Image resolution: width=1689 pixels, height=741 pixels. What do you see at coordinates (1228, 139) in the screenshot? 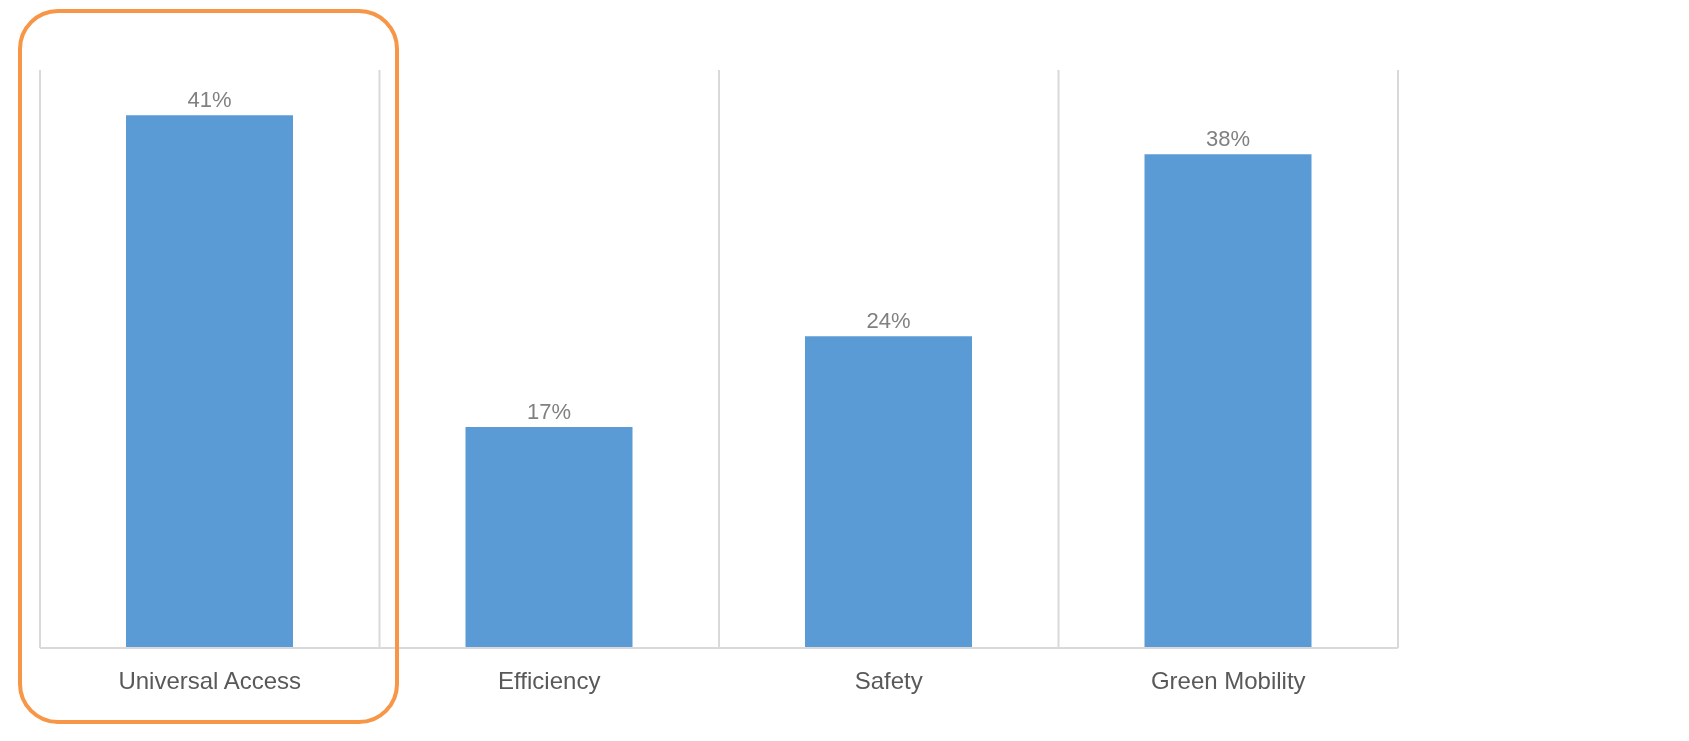
I see `data-label: 38%` at bounding box center [1228, 139].